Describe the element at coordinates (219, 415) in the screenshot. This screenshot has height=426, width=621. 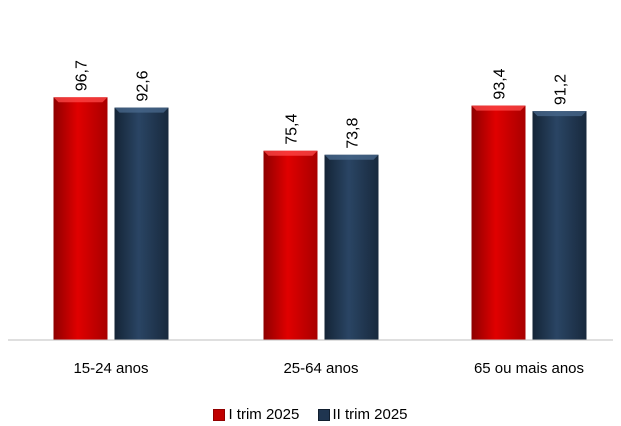
I see `legend-swatch-red-square-icon` at that location.